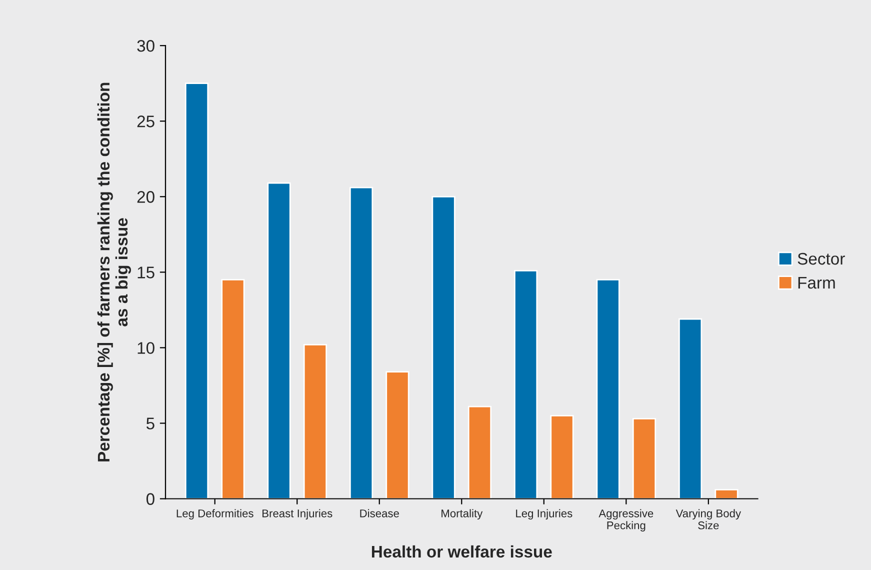 This screenshot has height=570, width=871. I want to click on y-tick-label: 0, so click(150, 499).